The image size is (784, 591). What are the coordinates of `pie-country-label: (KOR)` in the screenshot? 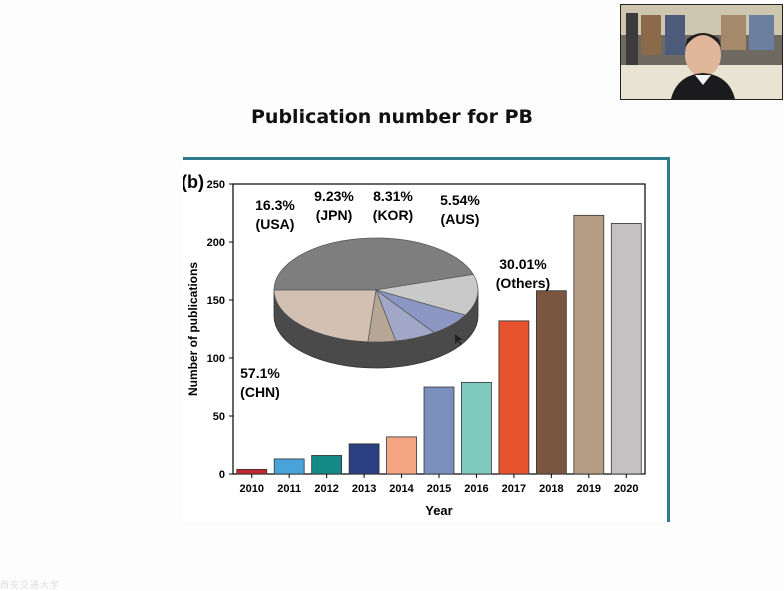 It's located at (393, 215).